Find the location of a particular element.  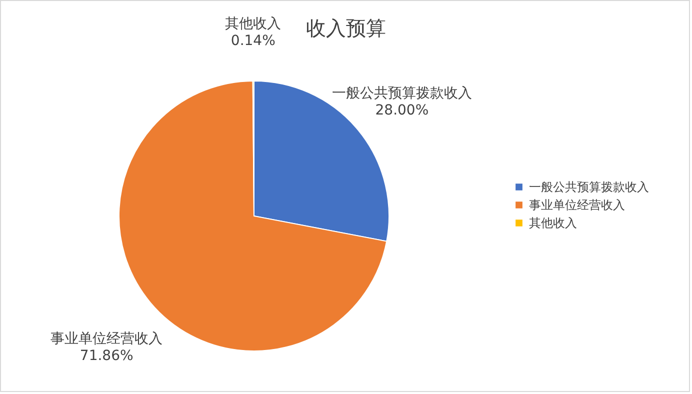

slice-label: 其他收入 is located at coordinates (253, 24).